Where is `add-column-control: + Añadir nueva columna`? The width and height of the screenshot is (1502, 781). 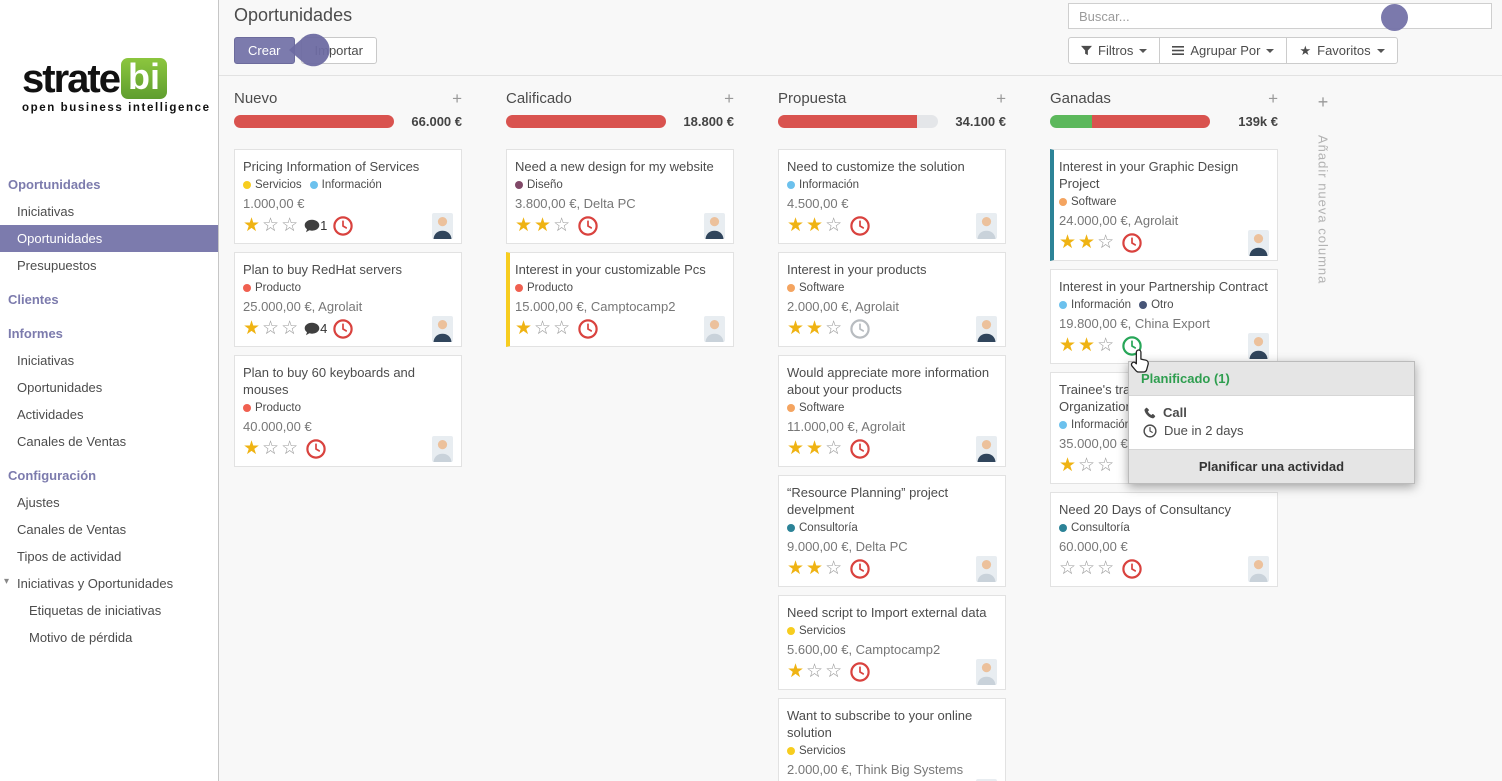
add-column-control: + Añadir nueva columna is located at coordinates (1323, 188).